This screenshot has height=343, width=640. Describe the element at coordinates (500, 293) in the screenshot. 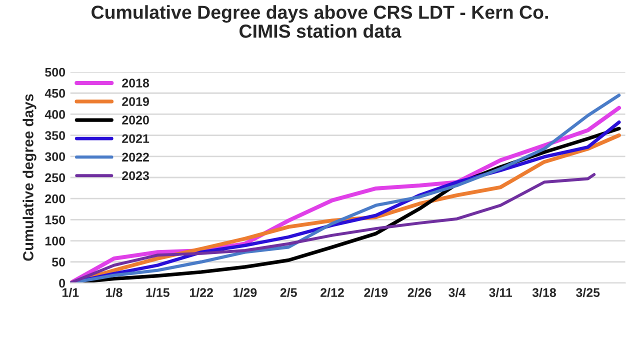

I see `x-tick-label: 3/11` at that location.